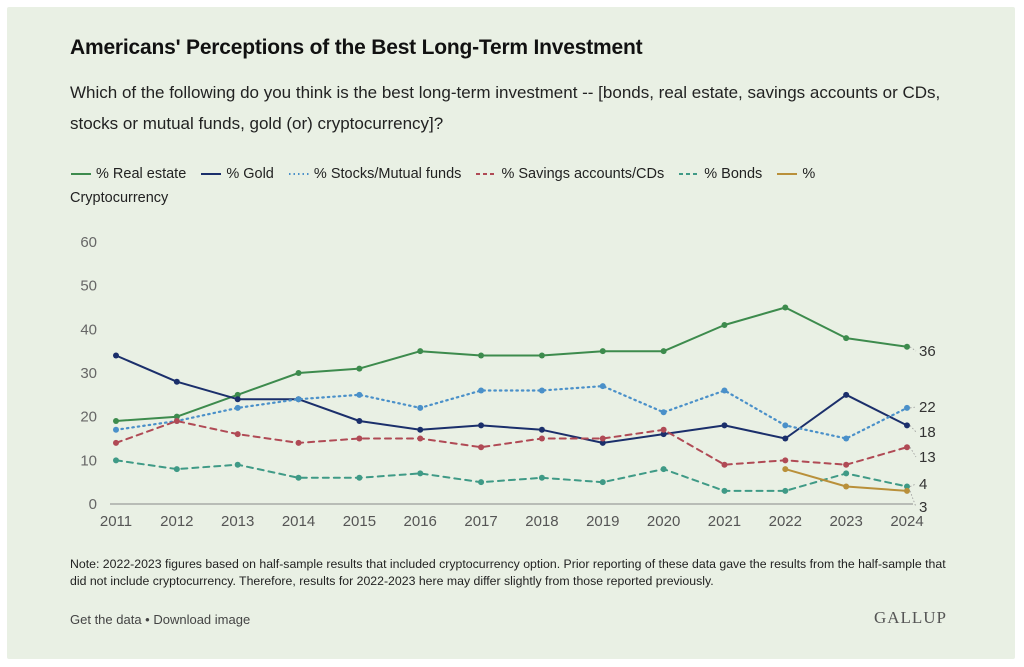 This screenshot has height=667, width=1024. Describe the element at coordinates (88, 286) in the screenshot. I see `y-tick-label: 50` at that location.